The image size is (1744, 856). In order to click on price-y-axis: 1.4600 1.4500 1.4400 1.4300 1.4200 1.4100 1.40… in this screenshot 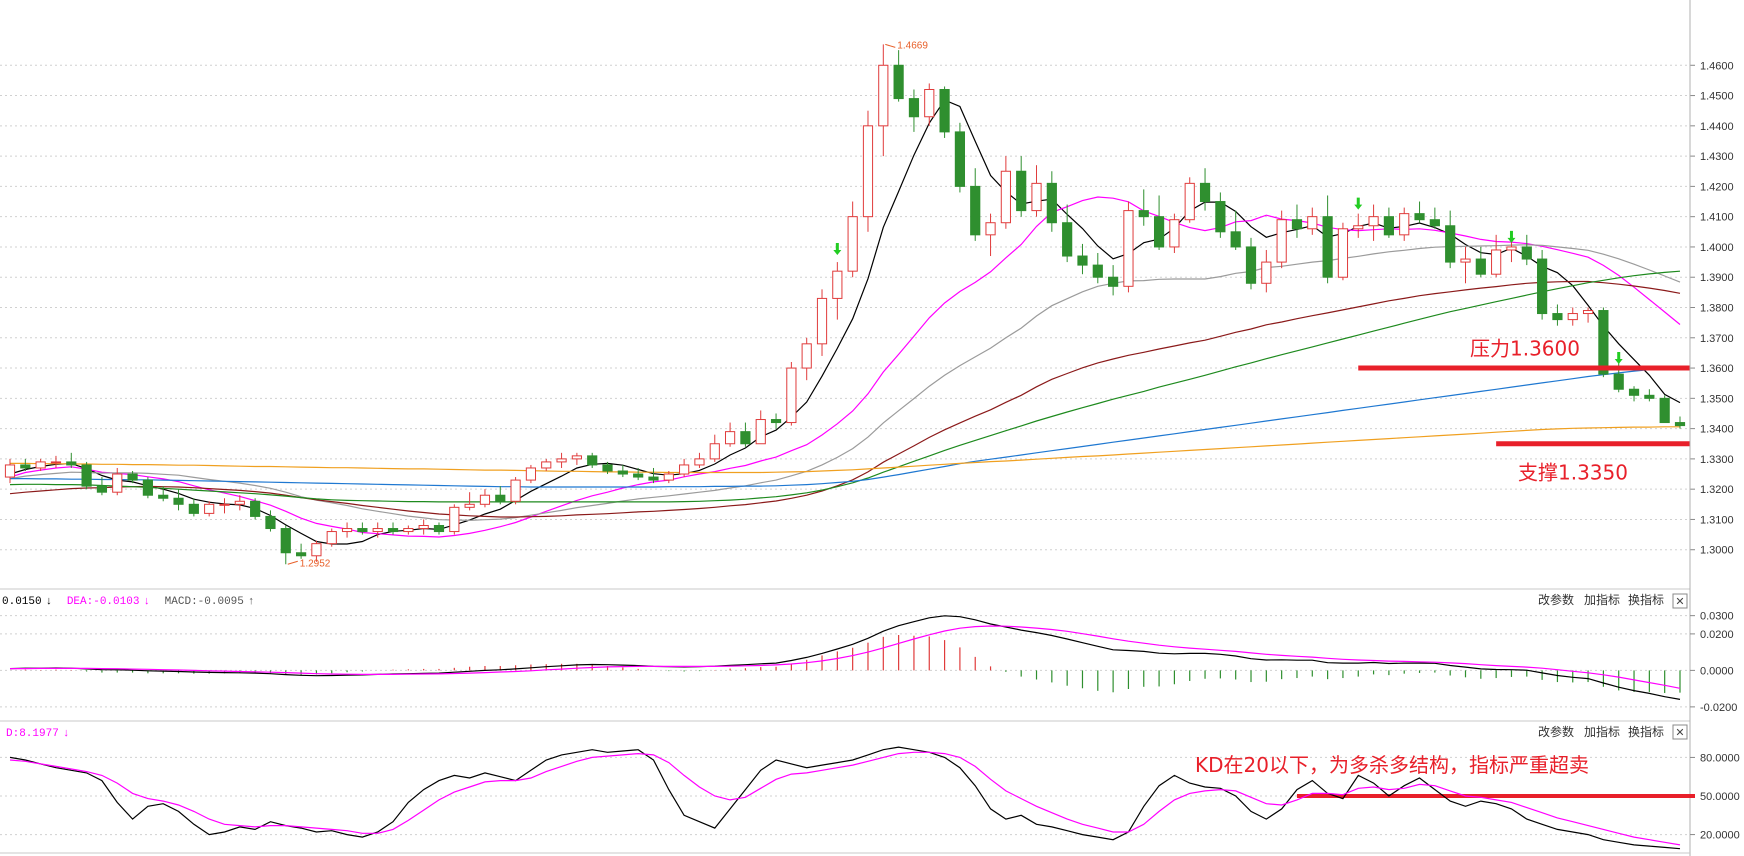, I will do `click(1712, 308)`.